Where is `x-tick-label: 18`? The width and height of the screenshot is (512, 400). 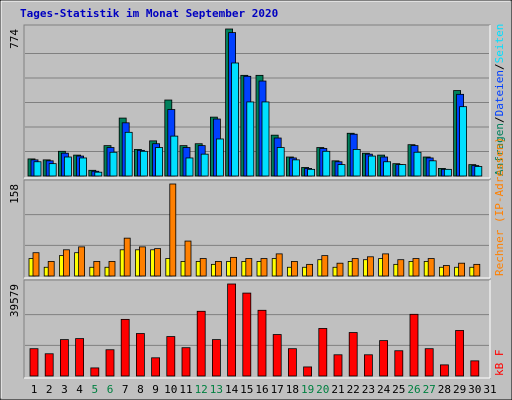
x-tick-label: 18 is located at coordinates (292, 389).